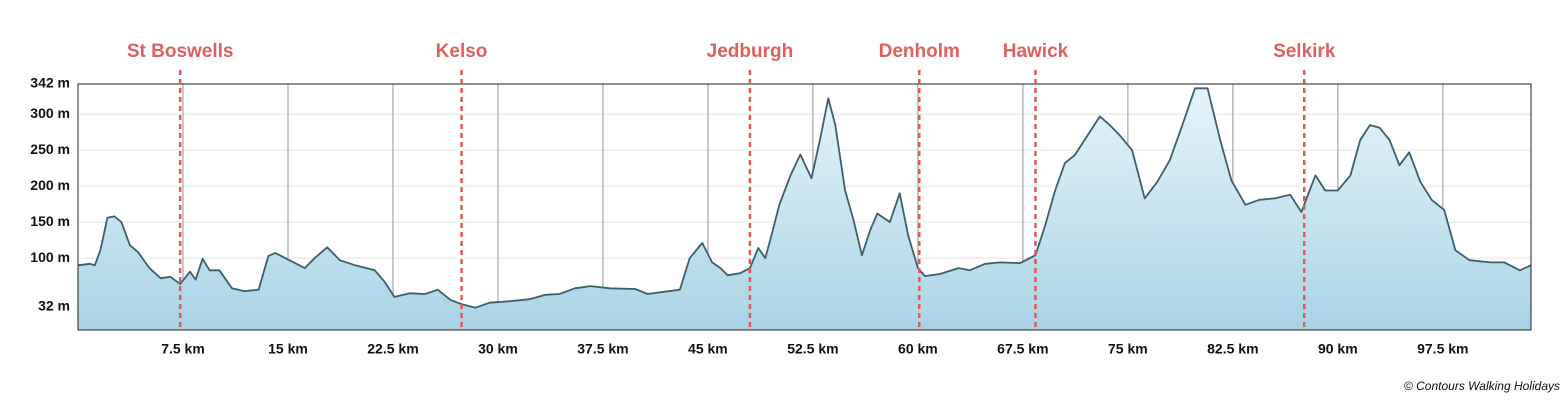  Describe the element at coordinates (50, 83) in the screenshot. I see `y-tick-label: 342 m` at that location.